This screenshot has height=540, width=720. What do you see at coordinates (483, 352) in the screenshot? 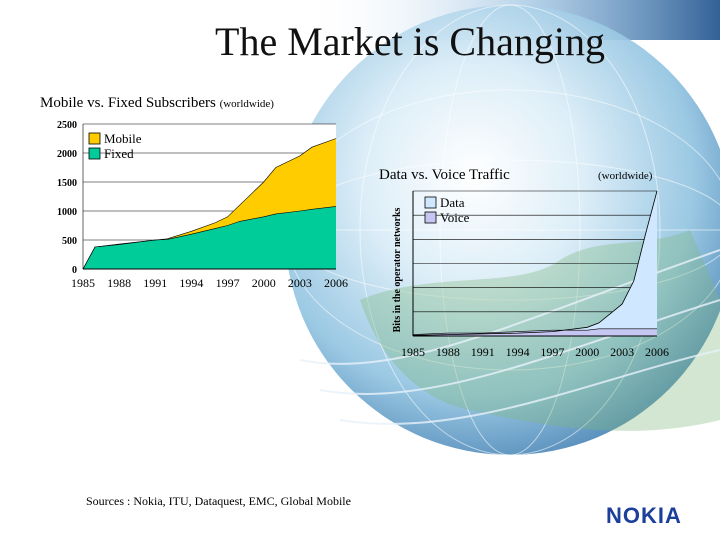
I see `traffic-x-tick-label: 1991` at bounding box center [483, 352].